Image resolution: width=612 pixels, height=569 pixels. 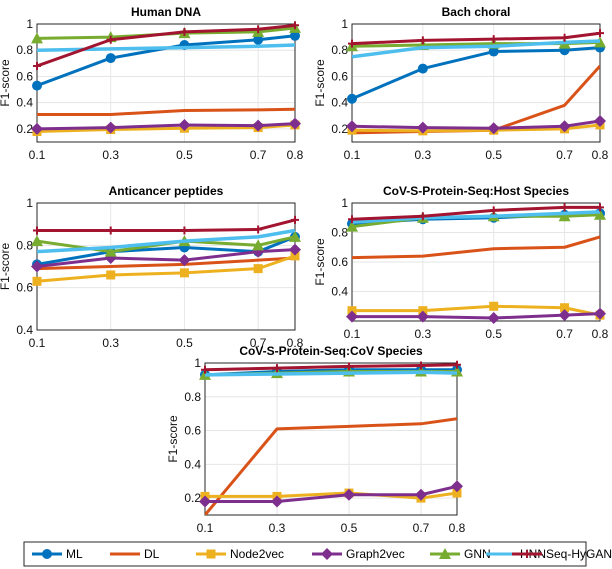 I want to click on series-dl, so click(x=331, y=466).